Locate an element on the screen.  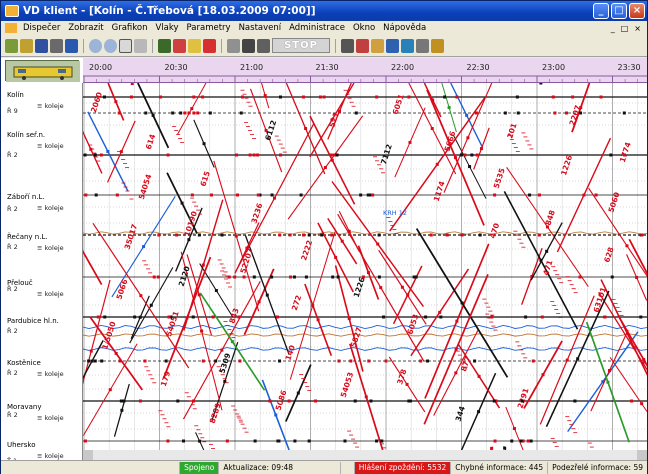
train-number: 471 is located at coordinates (547, 268).